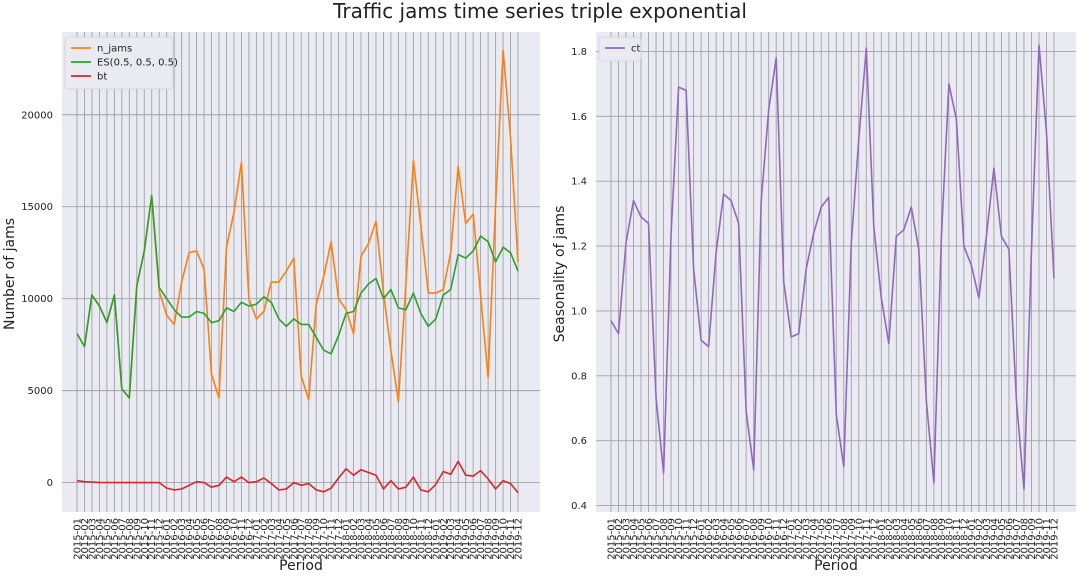  What do you see at coordinates (664, 539) in the screenshot?
I see `x-tick-label: 2015-08` at bounding box center [664, 539].